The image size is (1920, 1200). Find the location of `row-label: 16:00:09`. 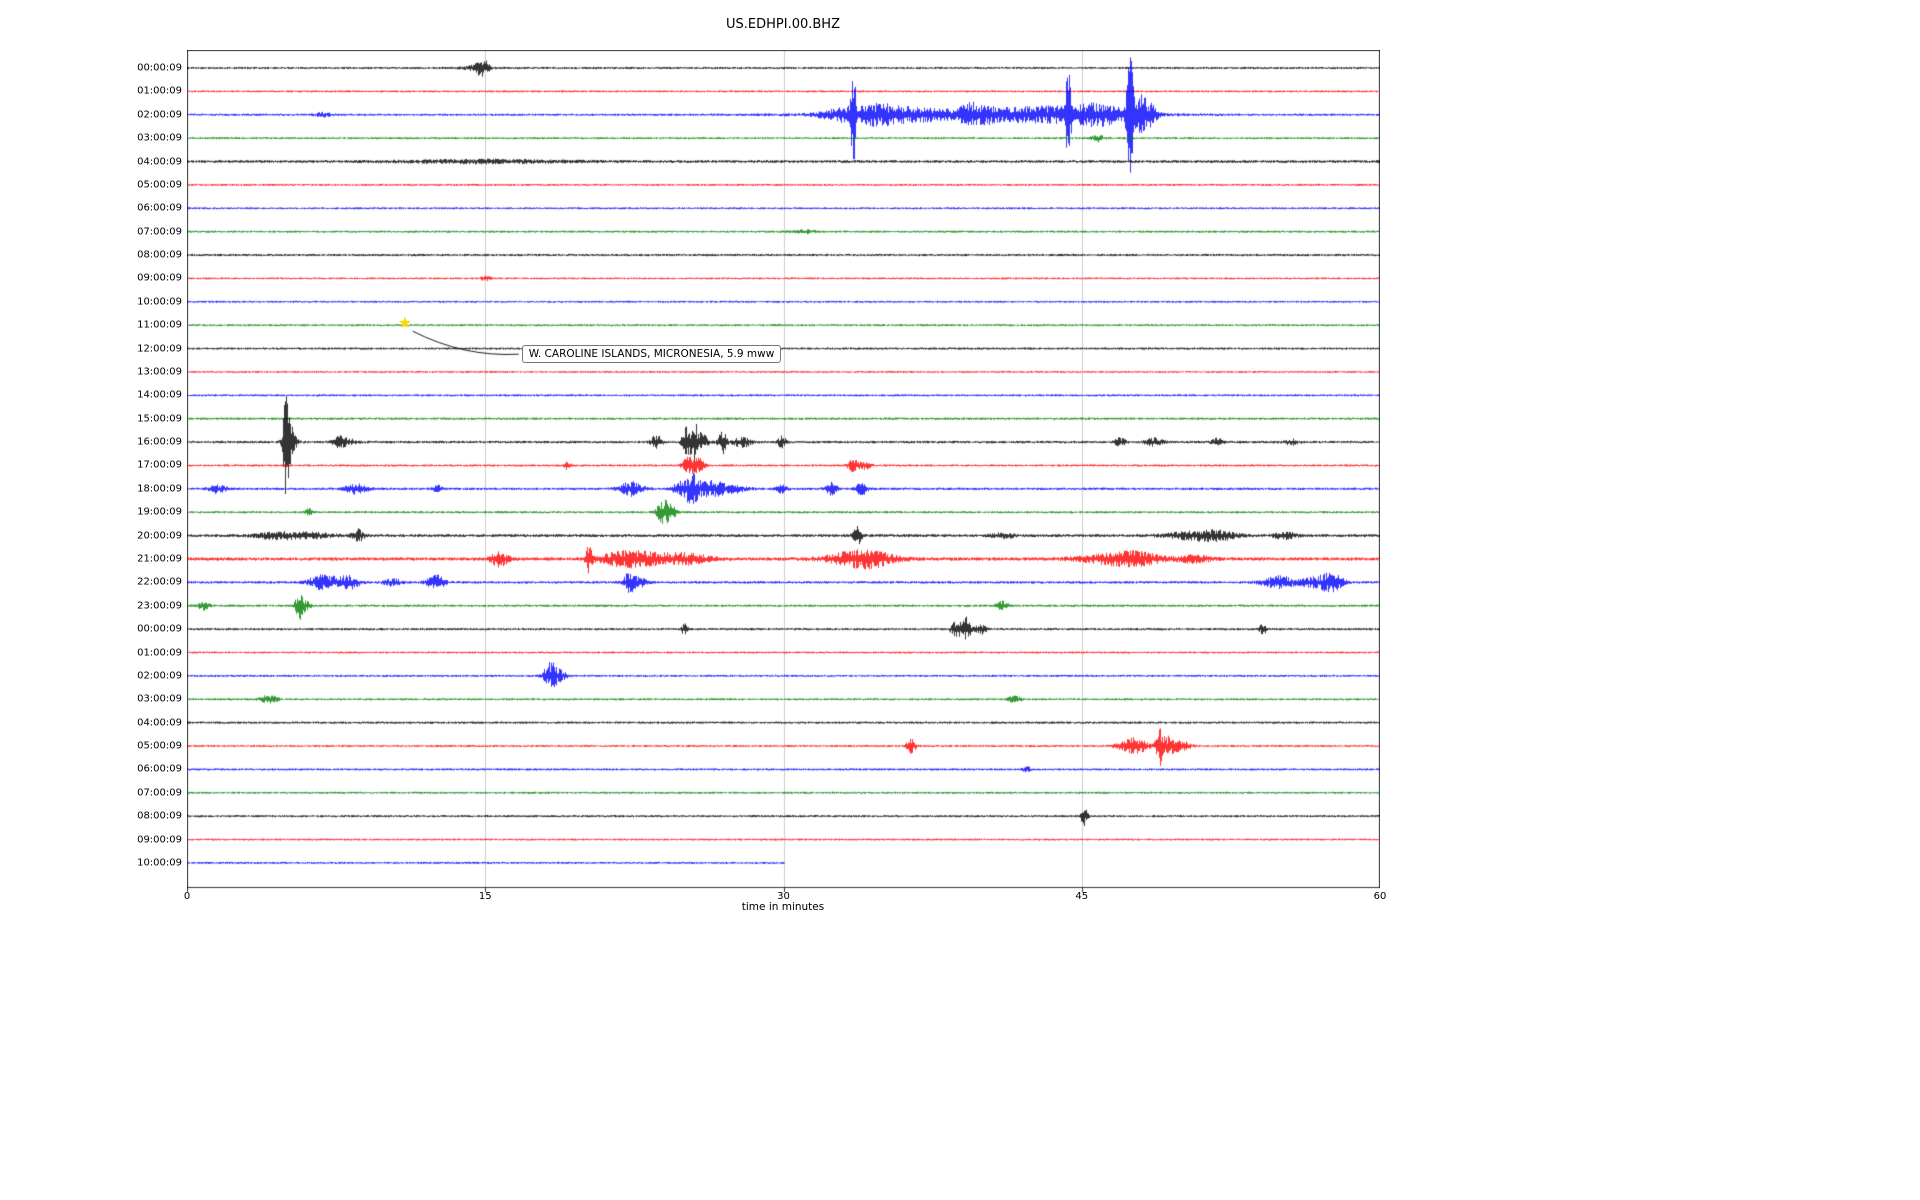

row-label: 16:00:09 is located at coordinates (159, 442).